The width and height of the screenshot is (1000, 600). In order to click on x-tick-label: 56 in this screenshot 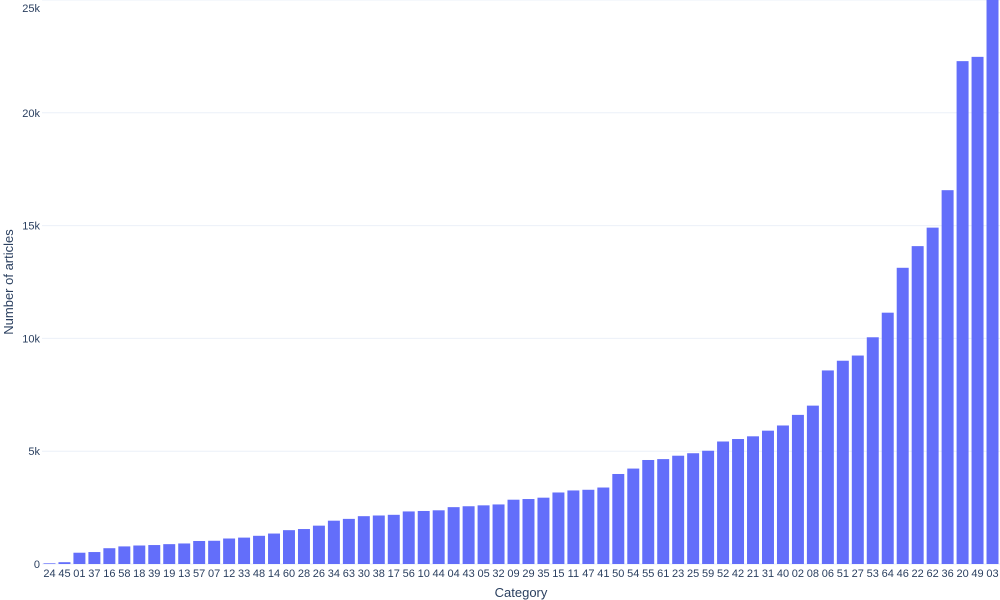, I will do `click(409, 574)`.